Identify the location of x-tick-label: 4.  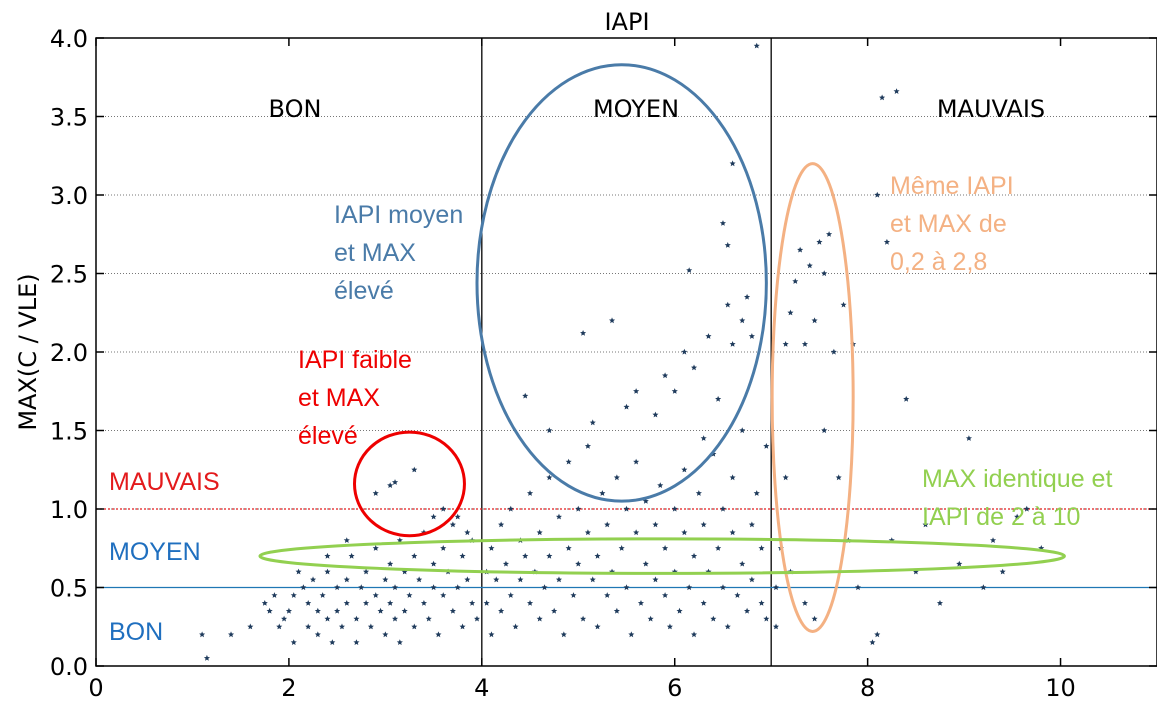
(481, 687).